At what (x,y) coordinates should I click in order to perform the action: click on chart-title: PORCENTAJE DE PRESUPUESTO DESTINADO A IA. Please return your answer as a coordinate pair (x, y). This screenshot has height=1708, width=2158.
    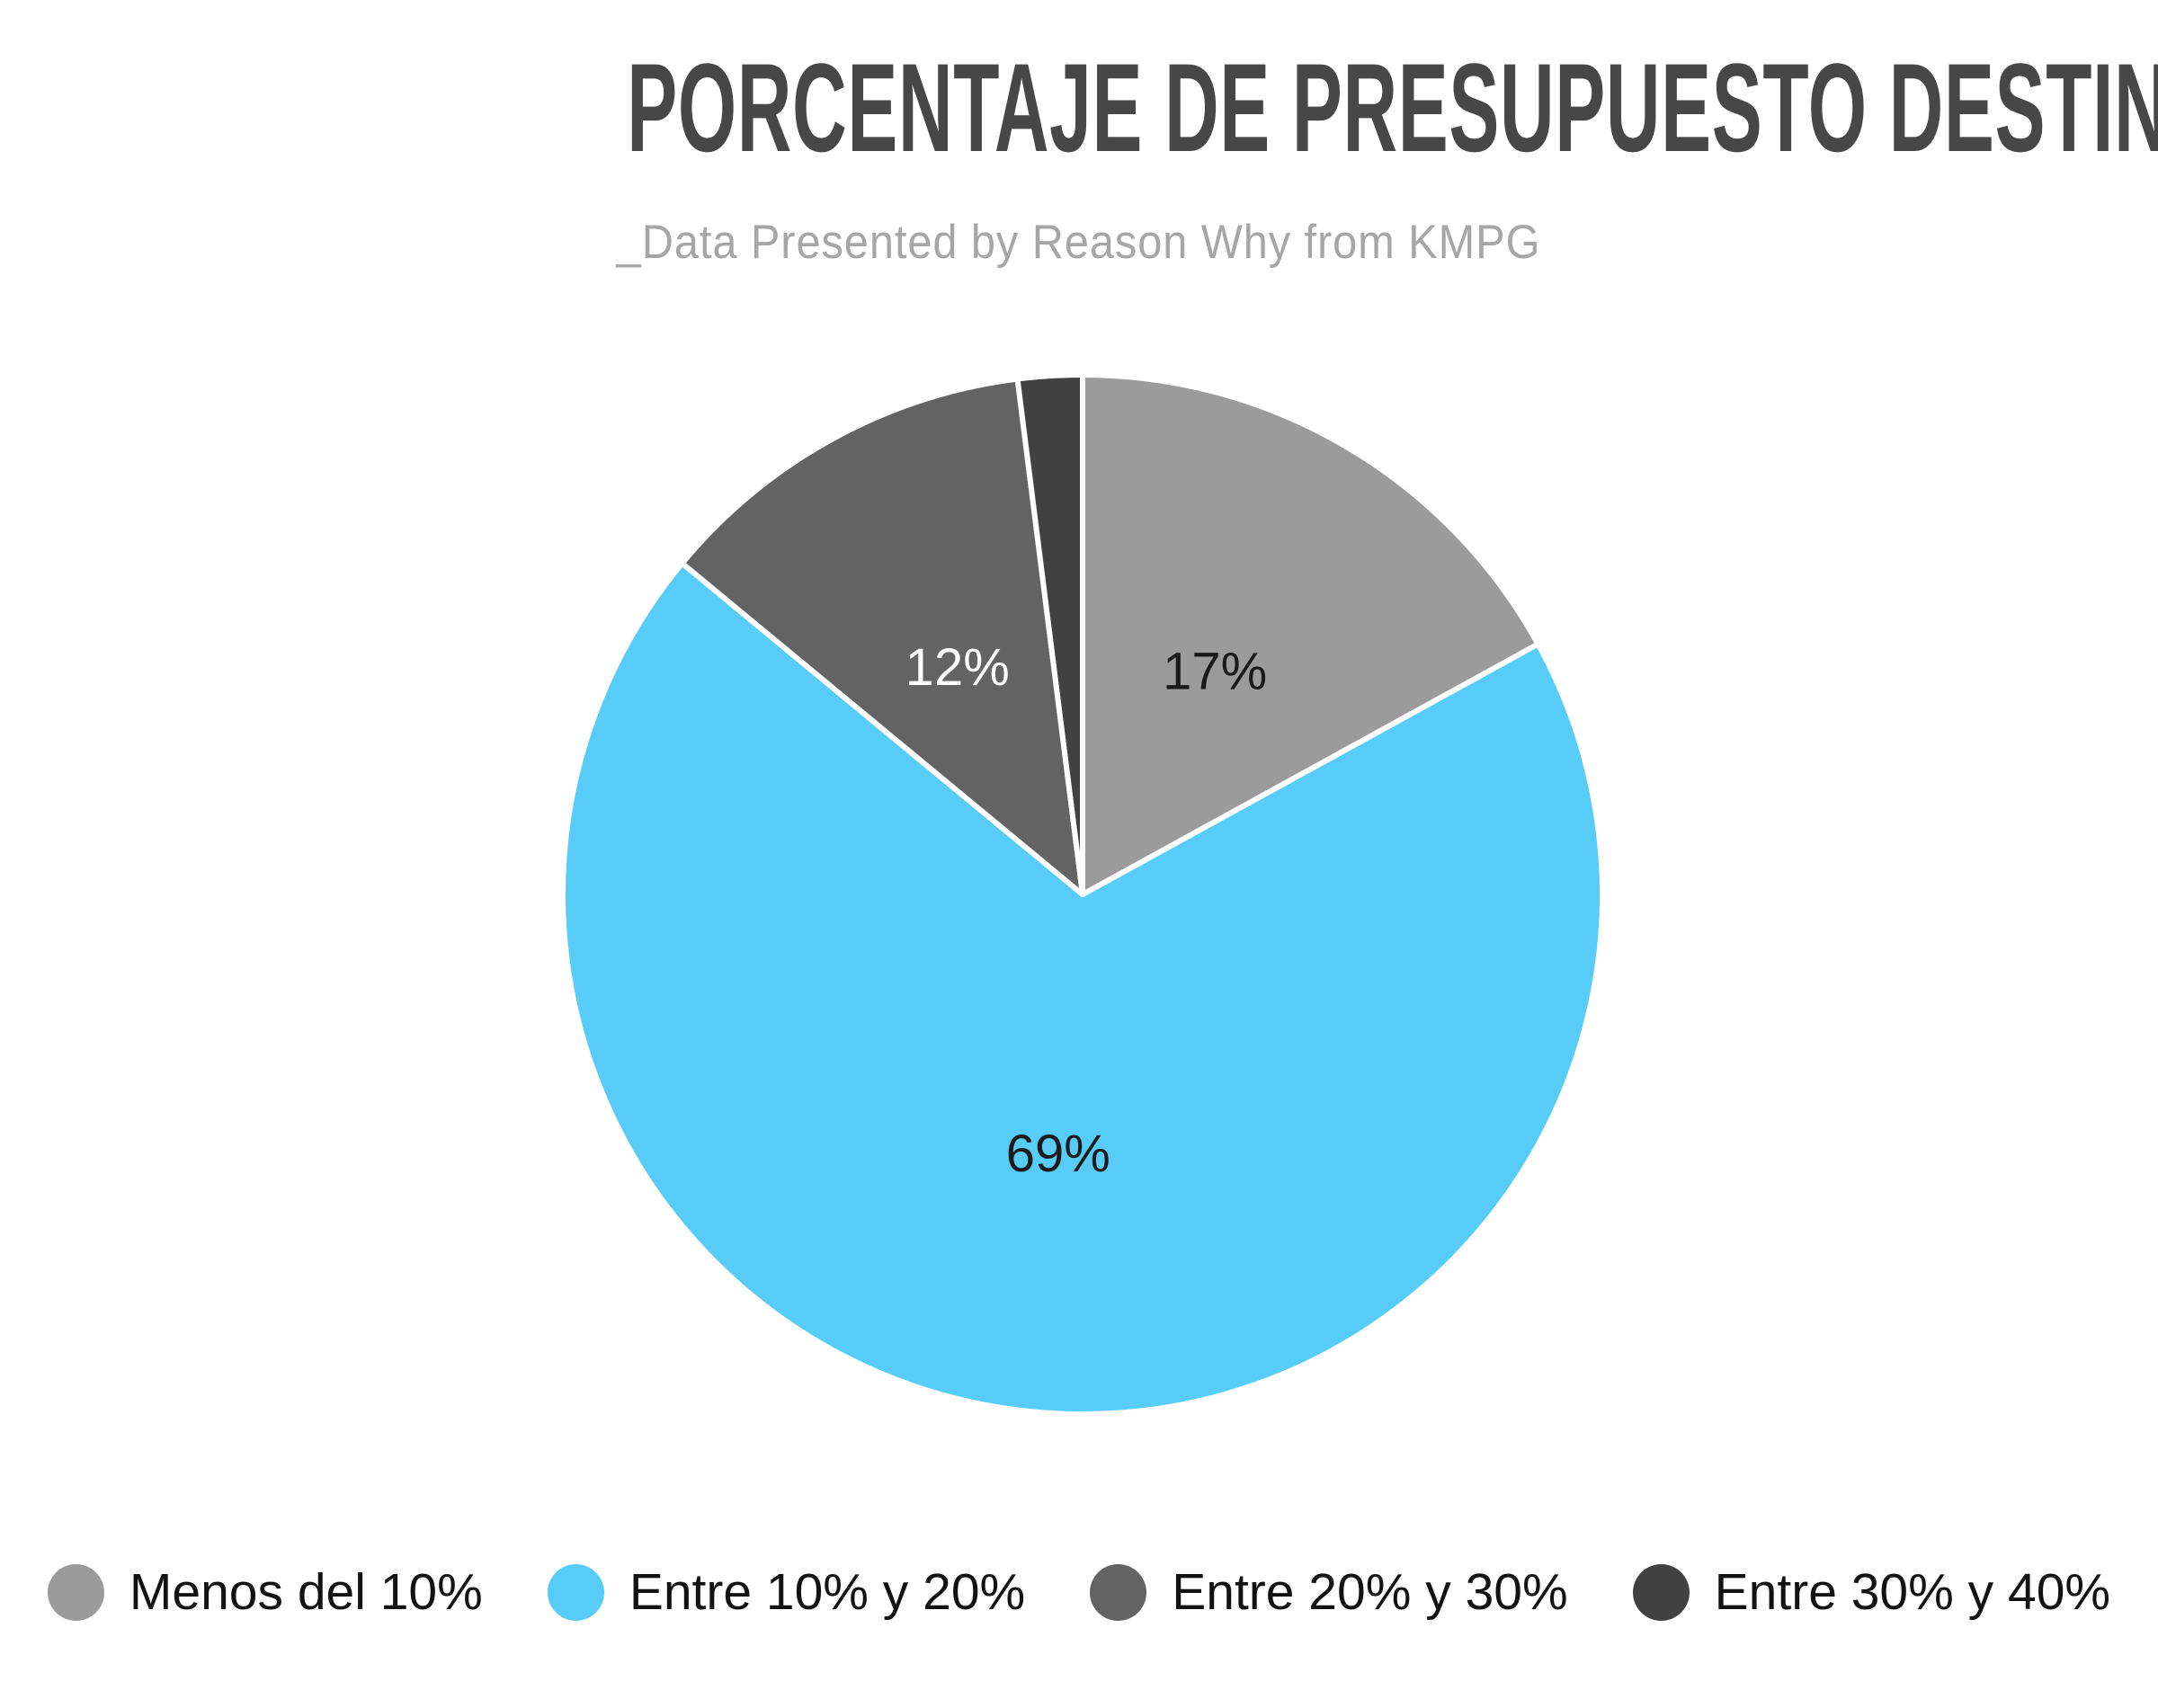
    Looking at the image, I should click on (1079, 108).